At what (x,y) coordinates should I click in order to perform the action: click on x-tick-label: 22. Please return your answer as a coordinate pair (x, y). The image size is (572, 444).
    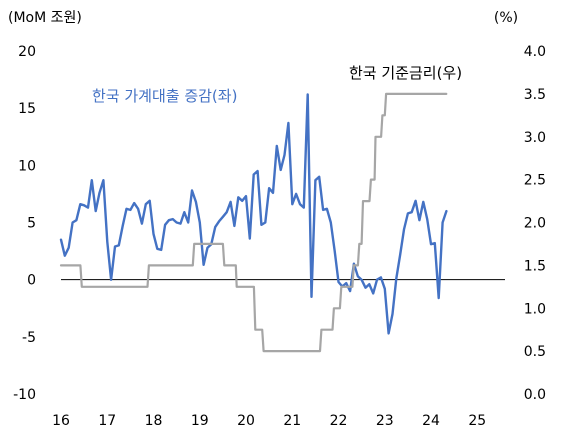
    Looking at the image, I should click on (339, 421).